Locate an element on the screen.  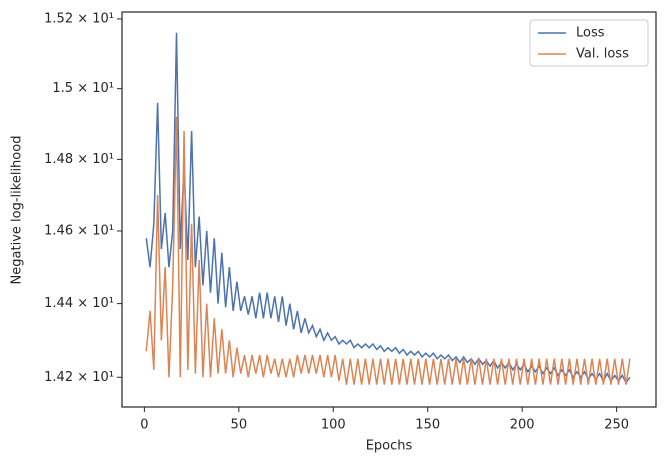
y-tick-label: 1.44 × 10¹ is located at coordinates (79, 303).